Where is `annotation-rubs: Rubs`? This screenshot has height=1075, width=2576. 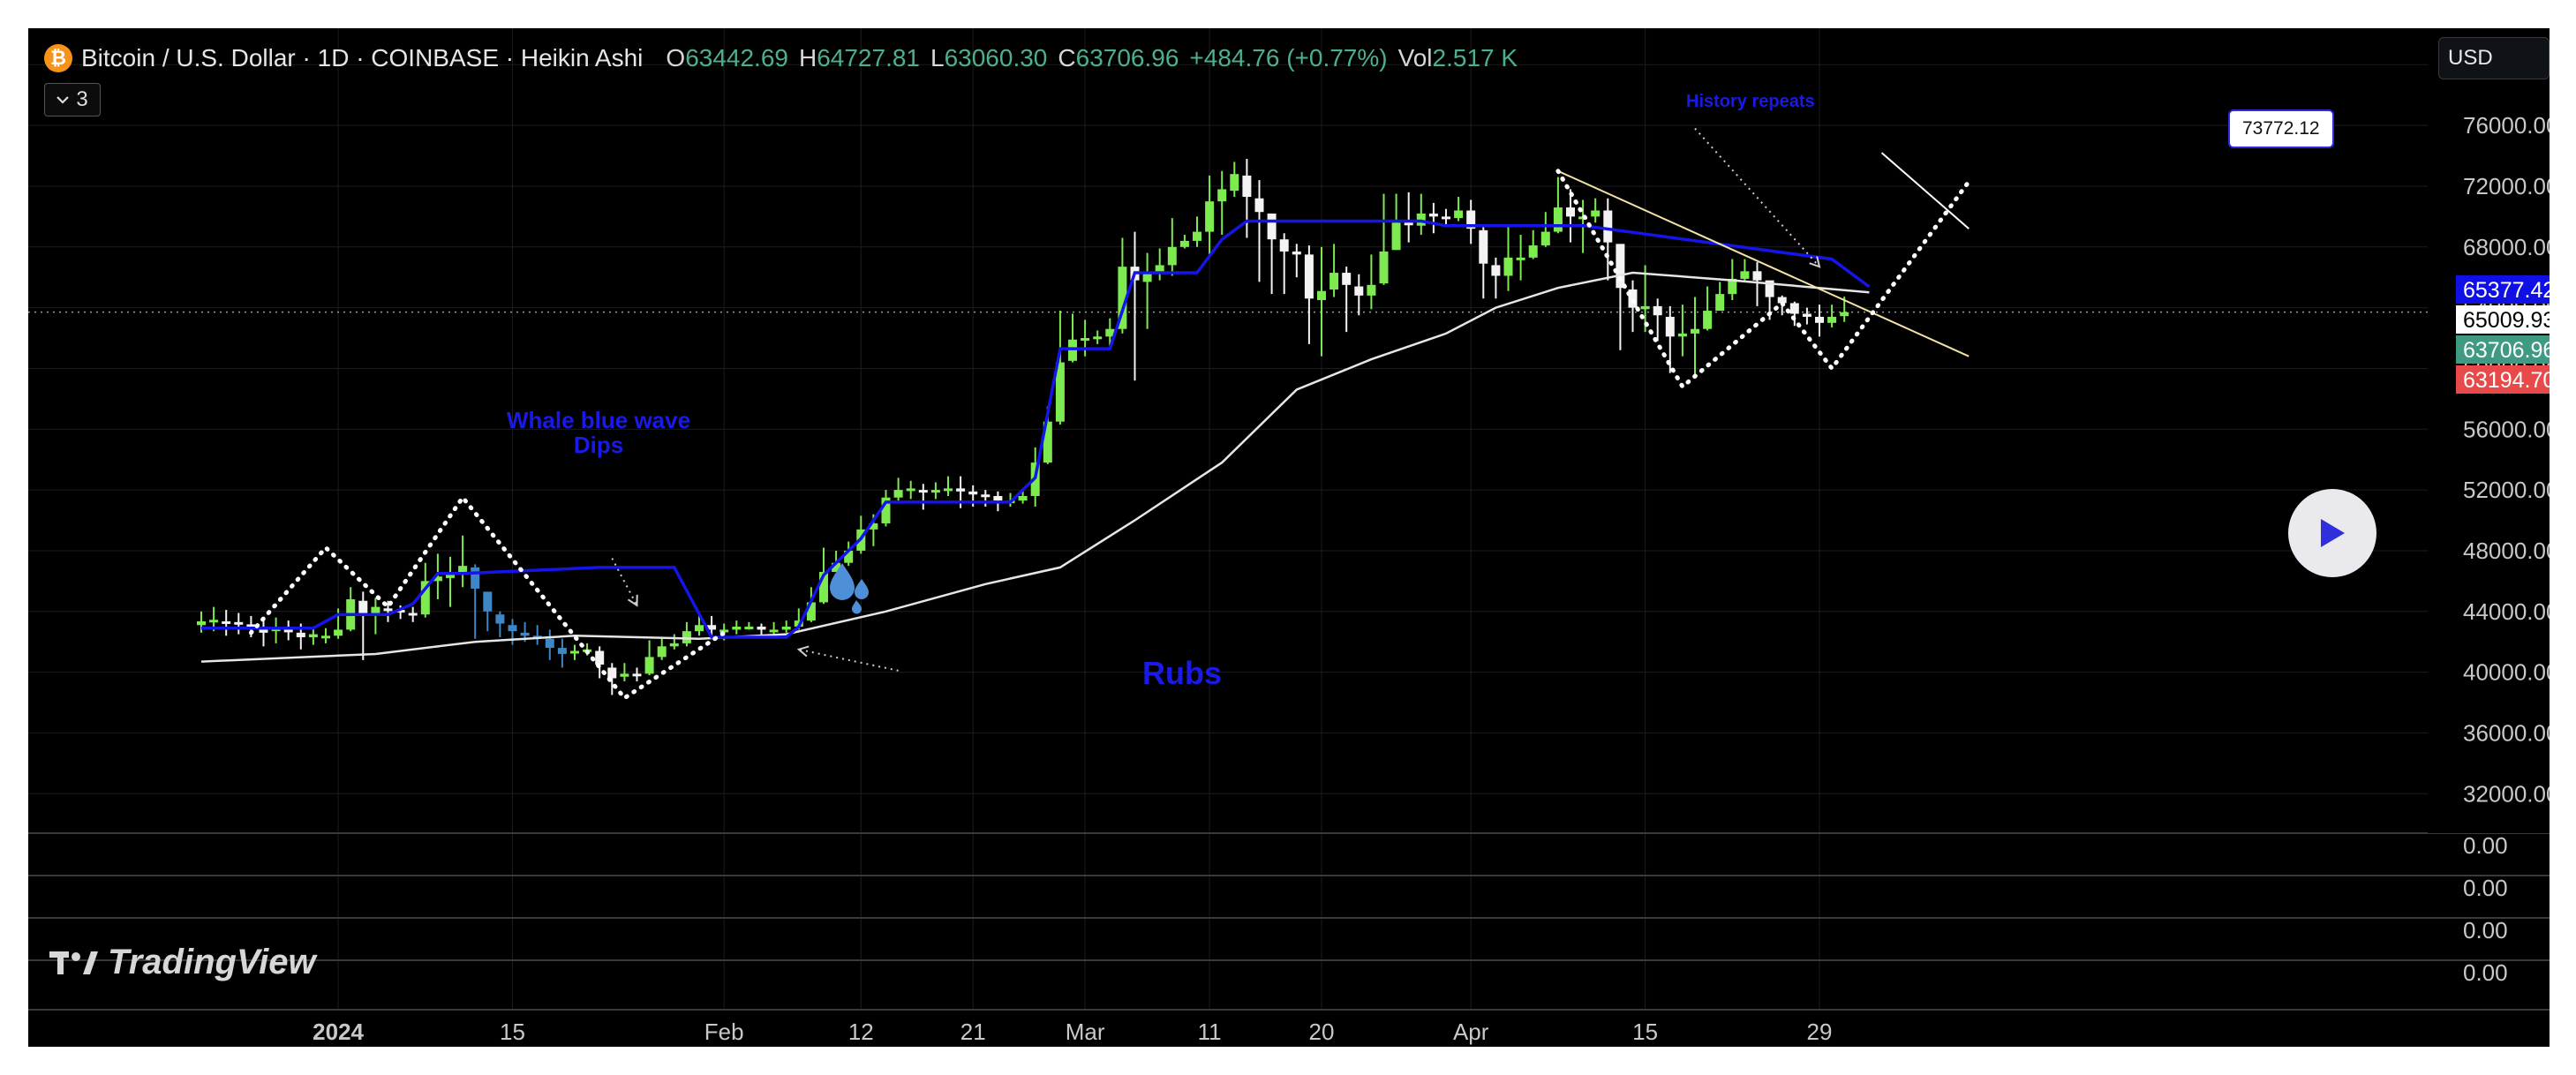
annotation-rubs: Rubs is located at coordinates (1182, 673).